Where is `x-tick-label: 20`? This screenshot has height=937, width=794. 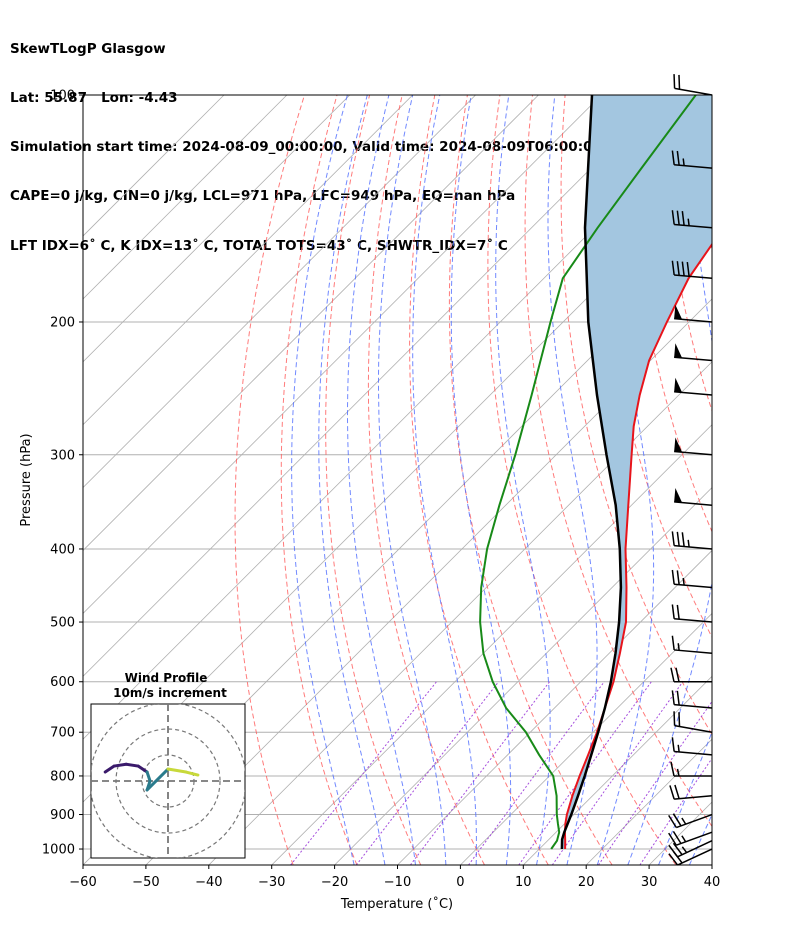
x-tick-label: 20 is located at coordinates (586, 882).